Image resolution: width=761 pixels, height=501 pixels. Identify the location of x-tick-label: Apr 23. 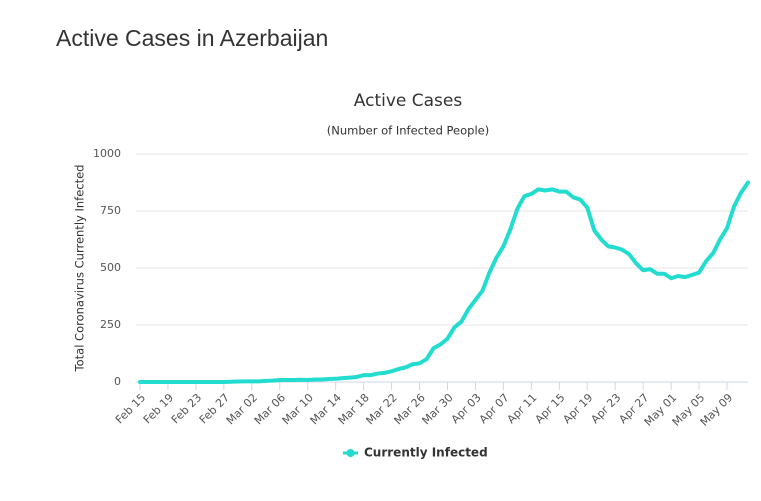
(605, 408).